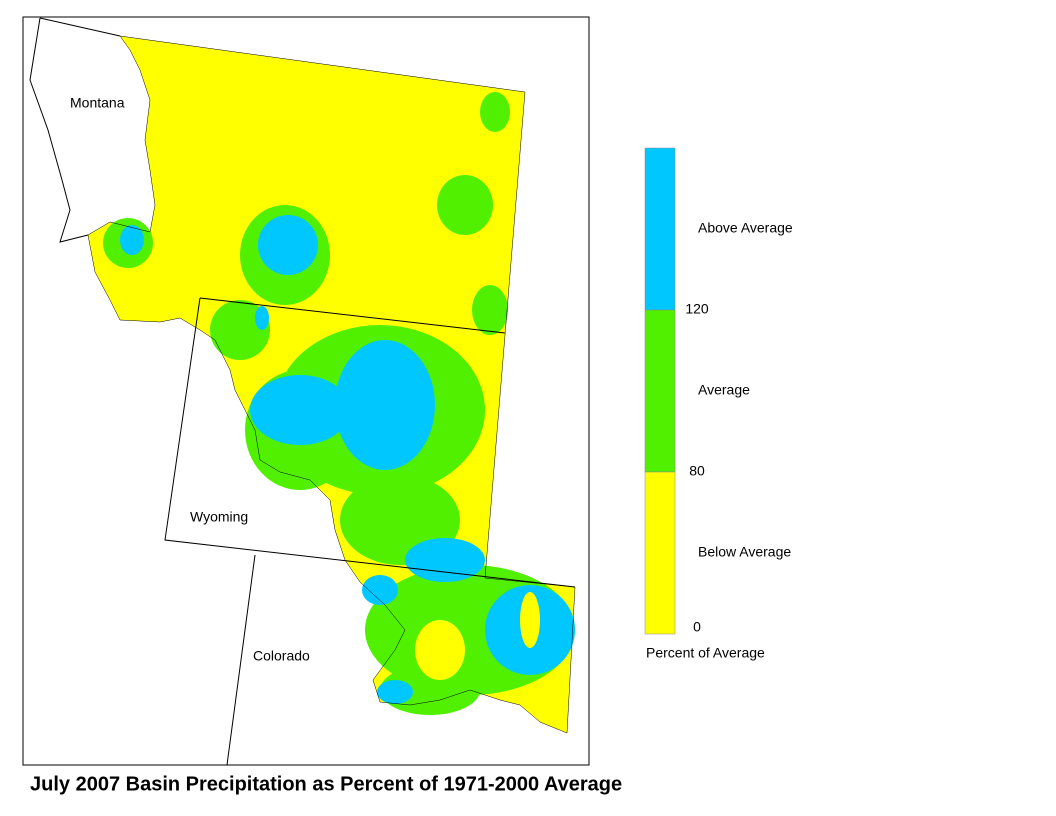  I want to click on state-label: Wyoming, so click(219, 517).